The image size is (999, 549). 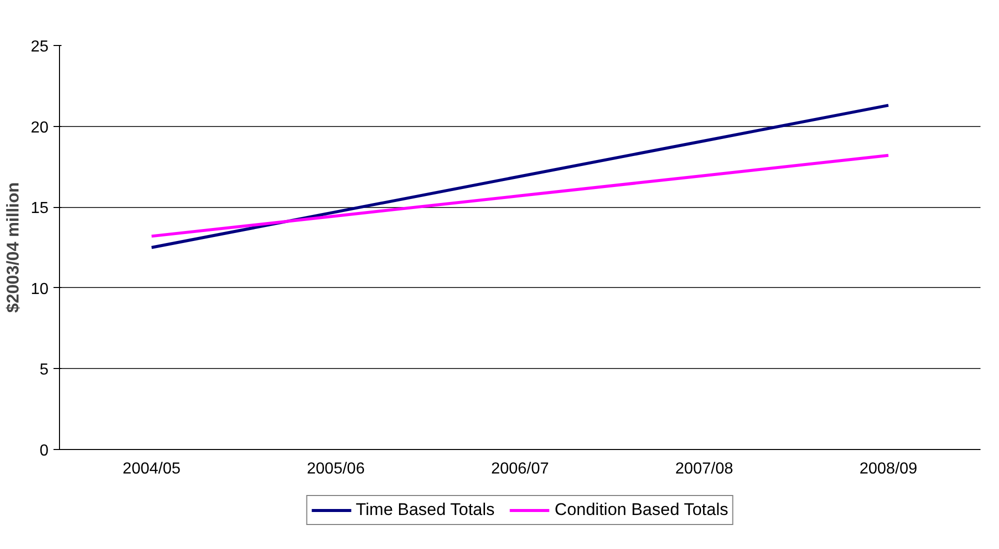 What do you see at coordinates (44, 451) in the screenshot?
I see `y-tick-label: 0` at bounding box center [44, 451].